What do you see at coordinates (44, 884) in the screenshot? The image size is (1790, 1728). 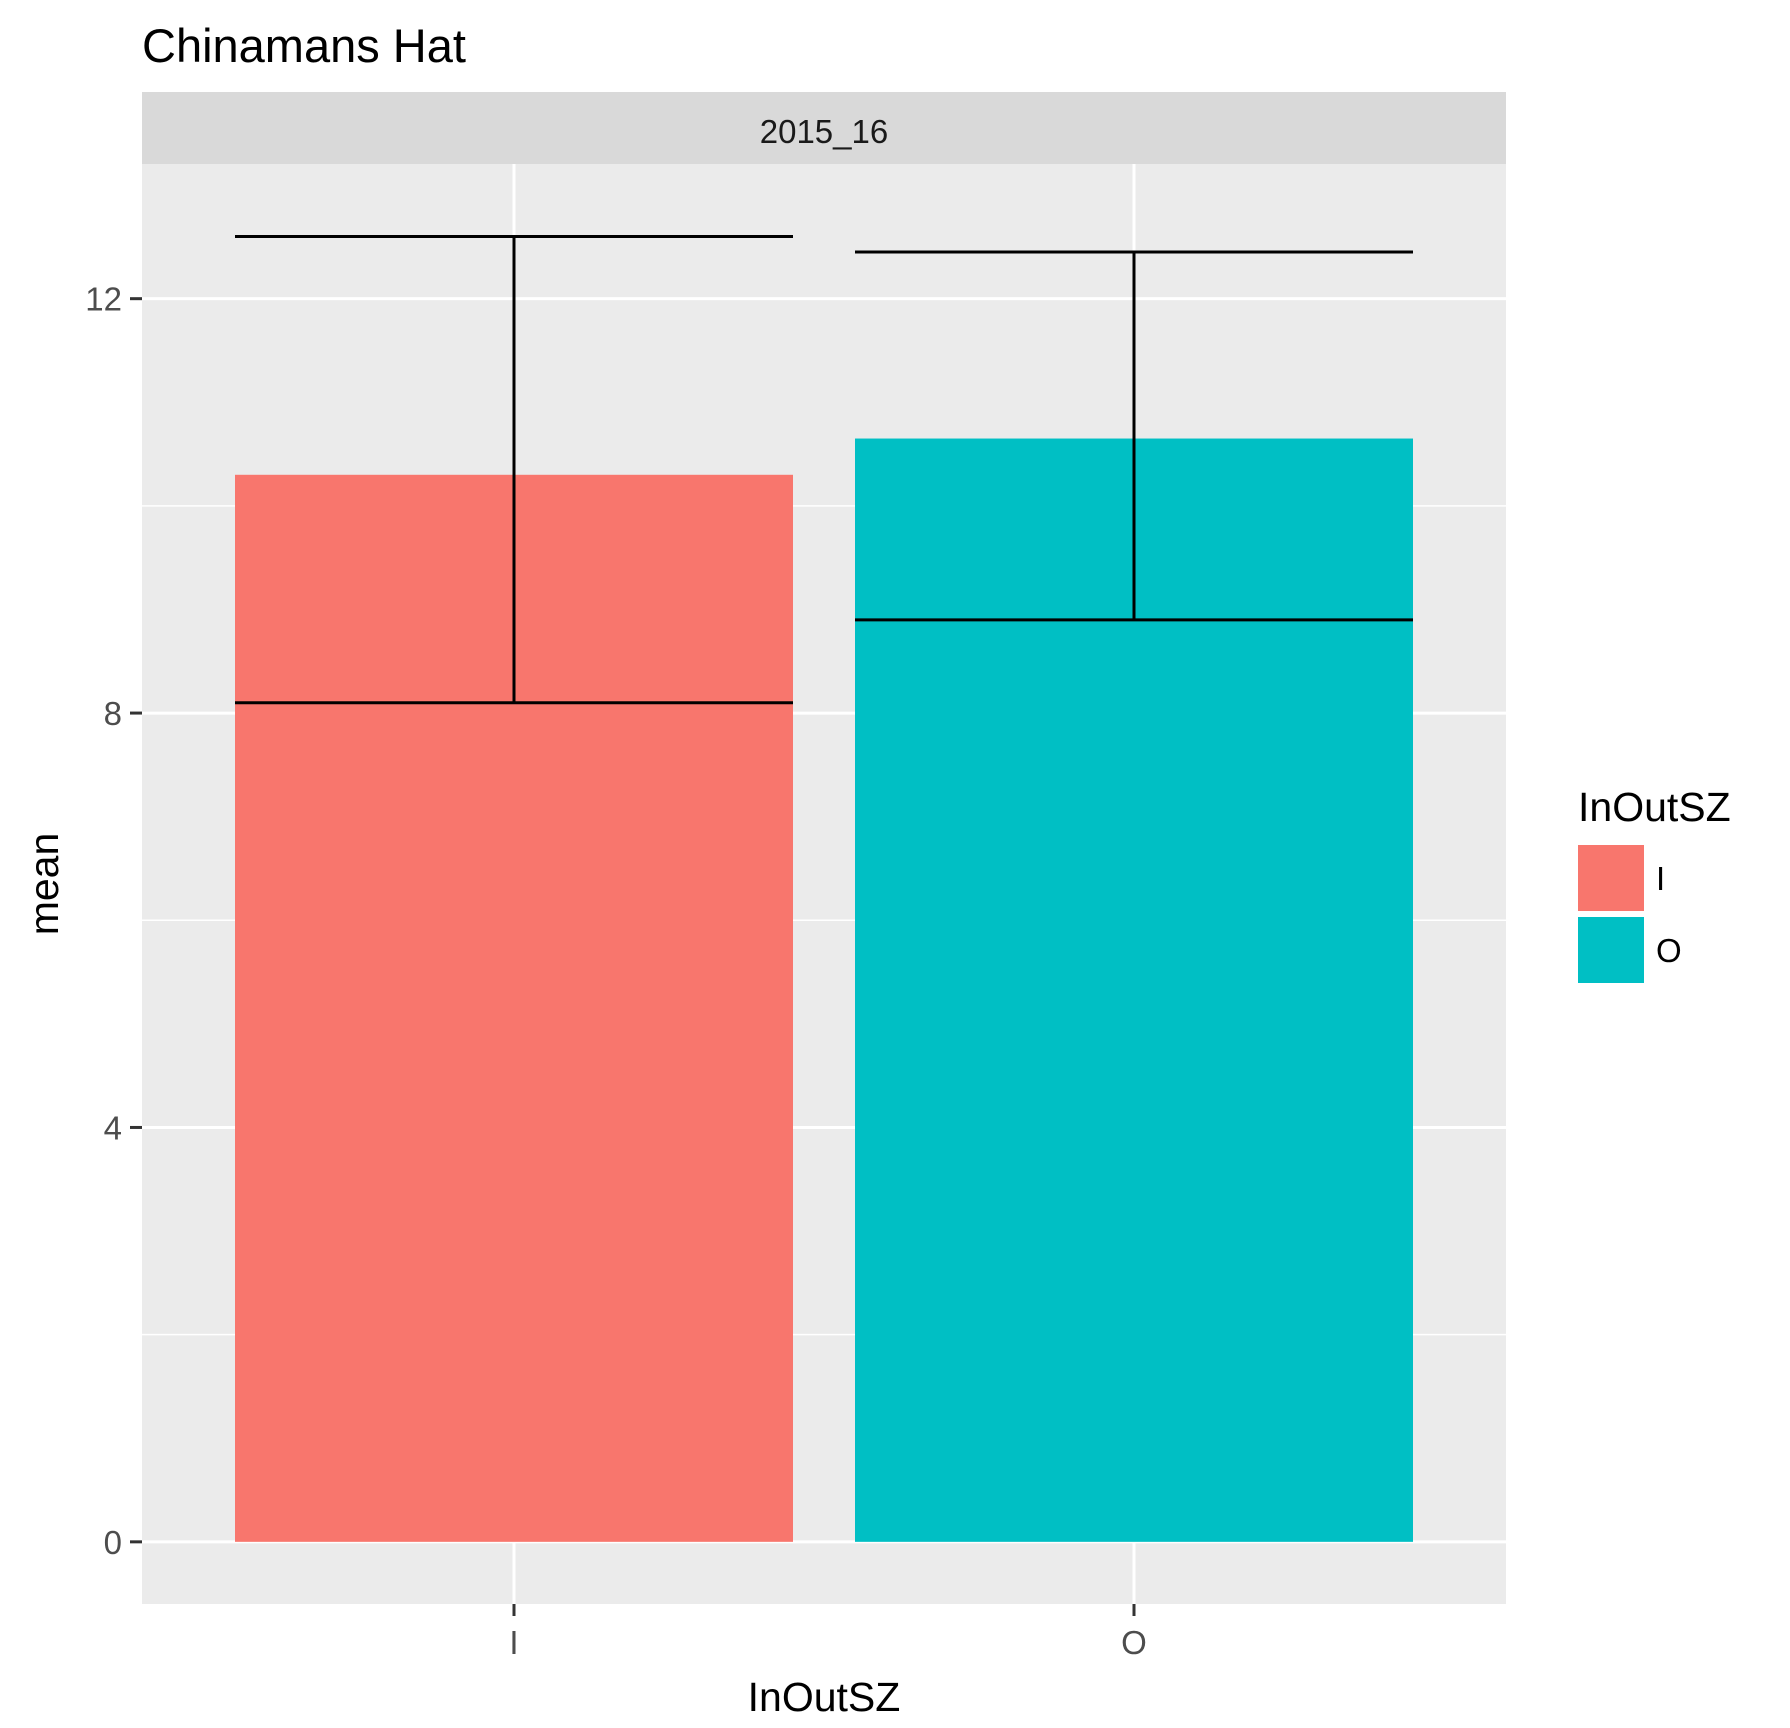 I see `y-axis-title: mean` at bounding box center [44, 884].